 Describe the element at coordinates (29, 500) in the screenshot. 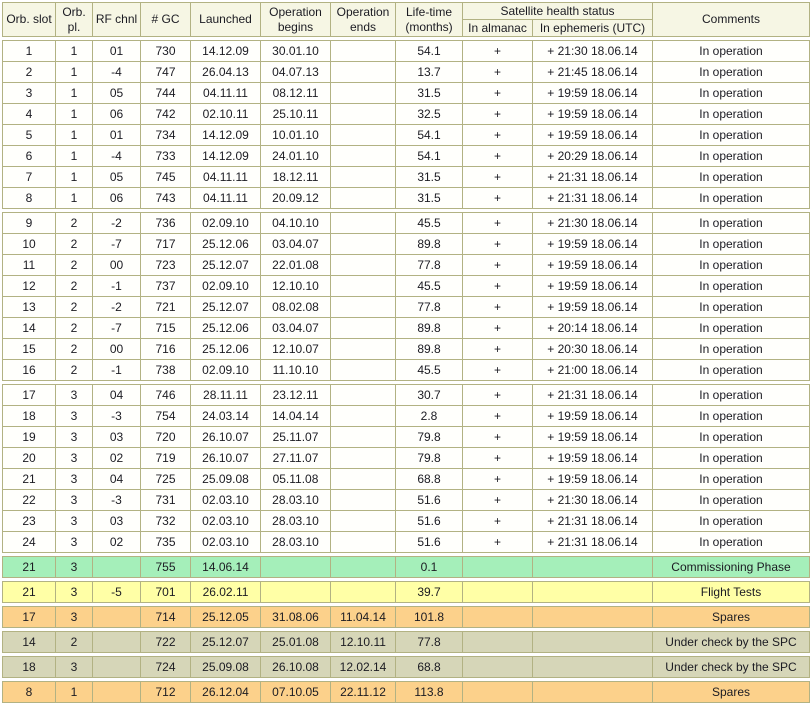

I see `cell-slot: 22` at that location.